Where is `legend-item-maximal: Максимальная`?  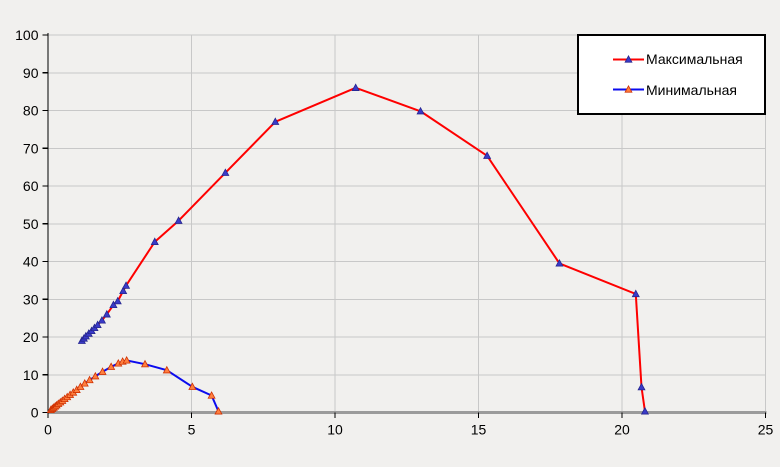 legend-item-maximal: Максимальная is located at coordinates (686, 59).